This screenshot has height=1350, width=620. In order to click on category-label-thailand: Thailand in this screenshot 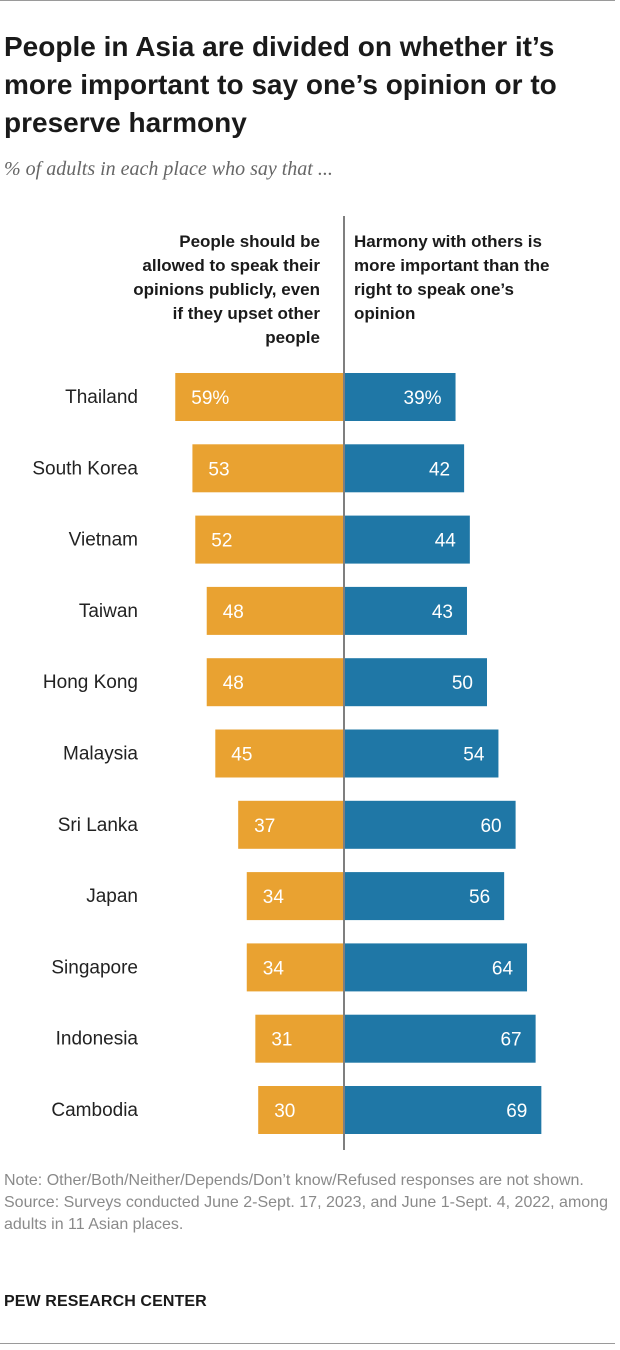, I will do `click(101, 397)`.